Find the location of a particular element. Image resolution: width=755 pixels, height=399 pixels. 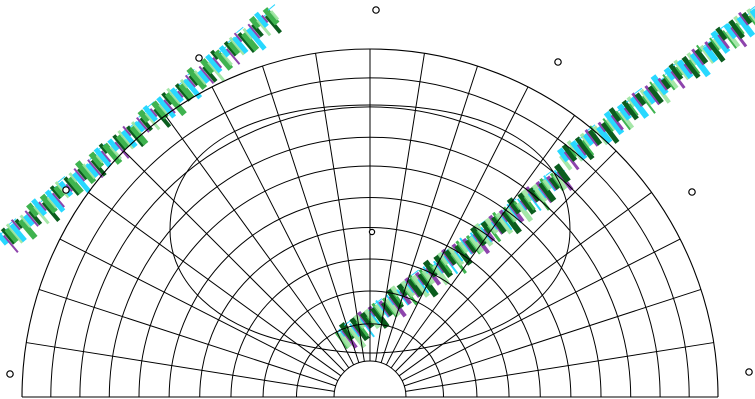

texture-band-right-top is located at coordinates (655, 88).